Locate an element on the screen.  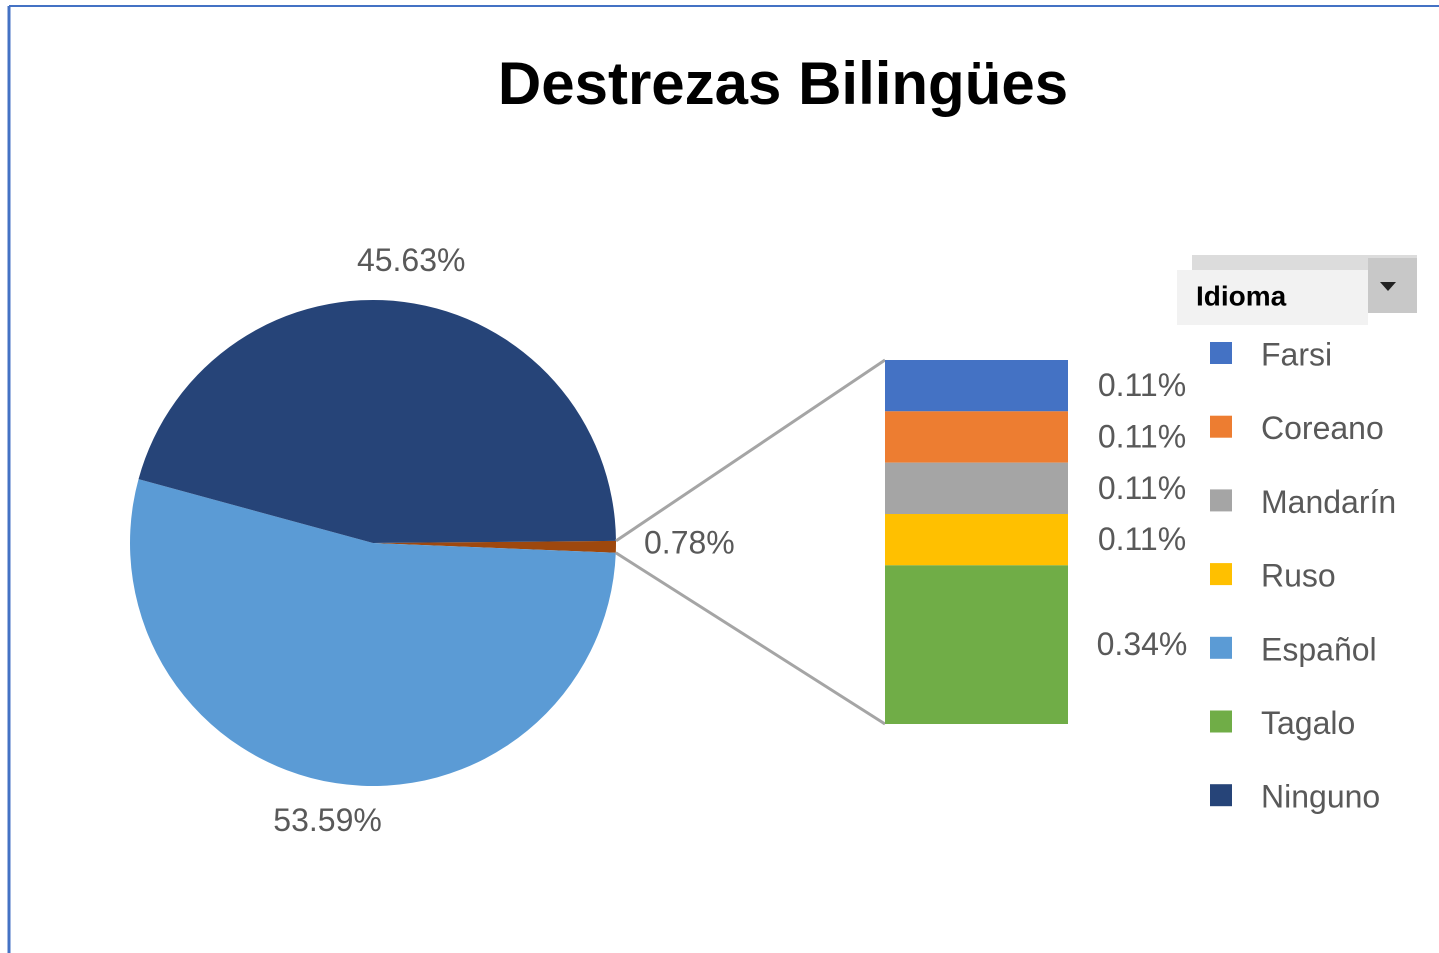
data-label: 0.34% is located at coordinates (1142, 644).